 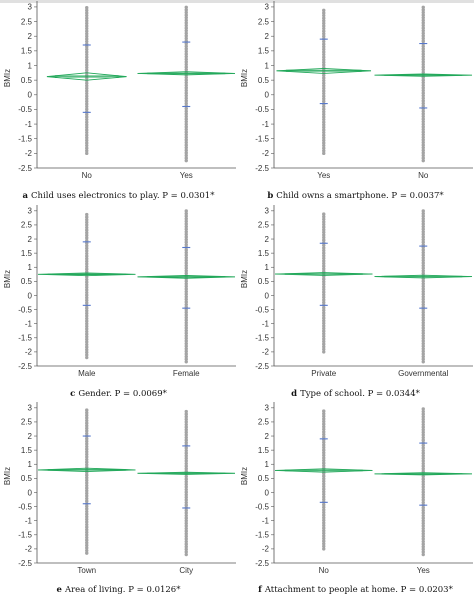 I want to click on caption-e-letter: e, so click(x=59, y=590).